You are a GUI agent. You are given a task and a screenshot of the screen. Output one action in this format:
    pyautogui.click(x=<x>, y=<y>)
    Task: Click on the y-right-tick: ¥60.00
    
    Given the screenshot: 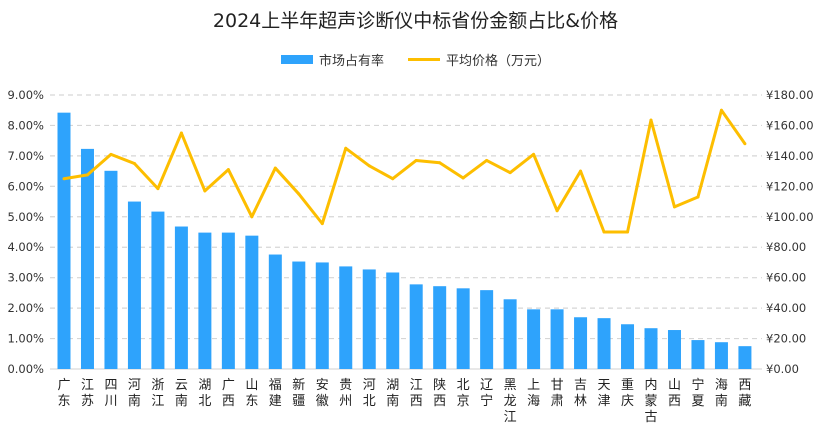 What is the action you would take?
    pyautogui.click(x=786, y=278)
    